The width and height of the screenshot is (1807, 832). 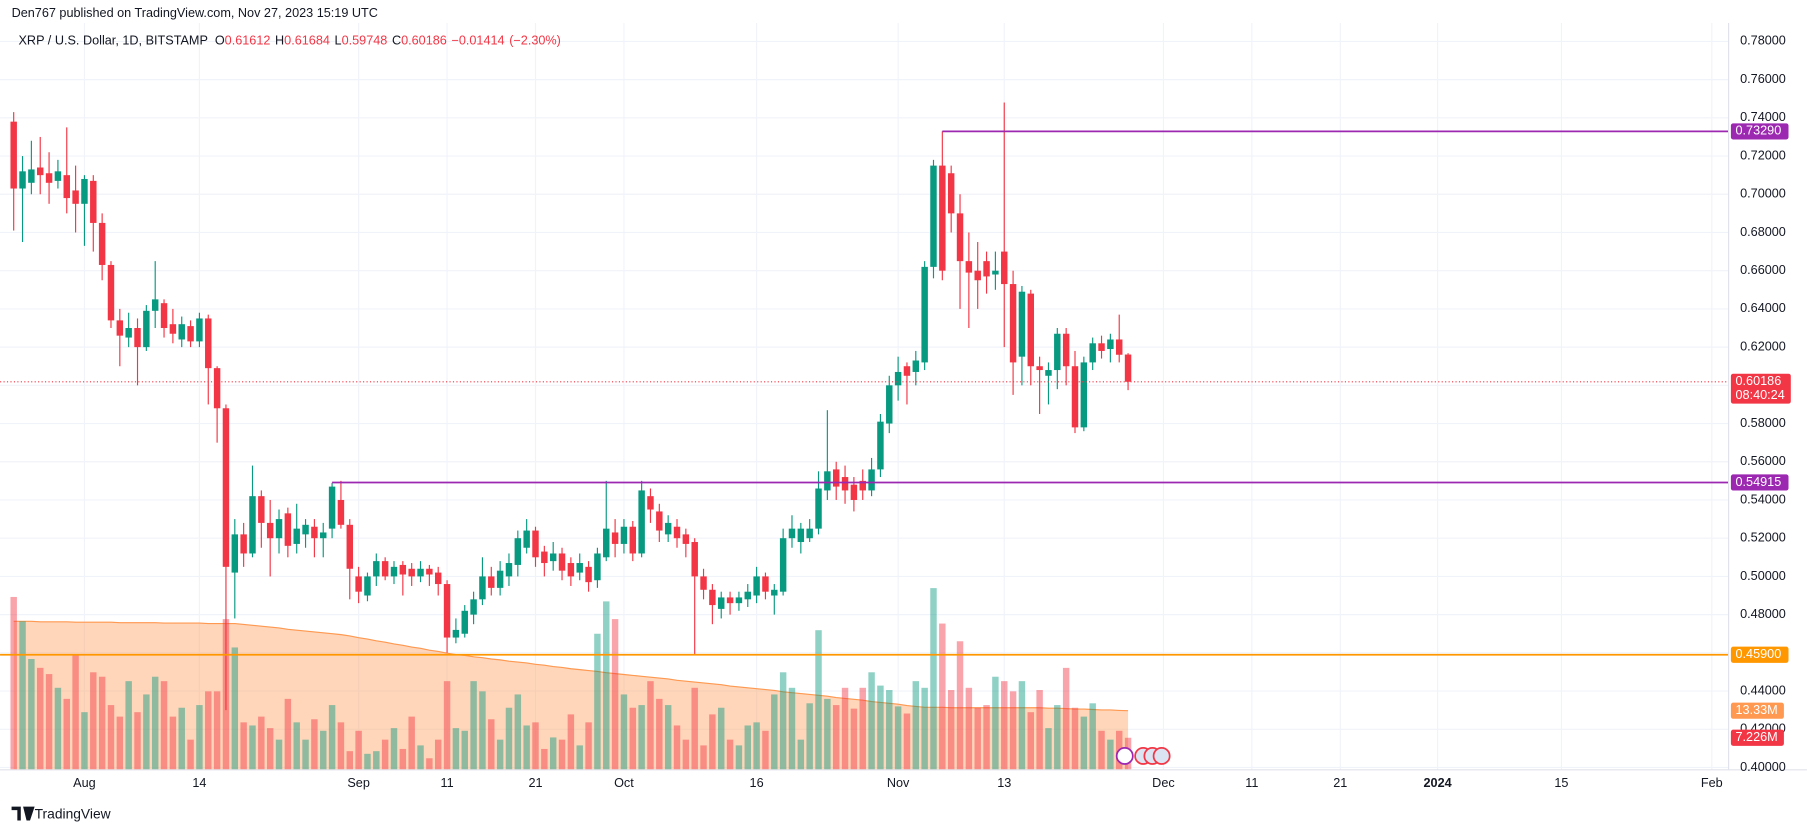 What do you see at coordinates (1161, 756) in the screenshot?
I see `event-icon` at bounding box center [1161, 756].